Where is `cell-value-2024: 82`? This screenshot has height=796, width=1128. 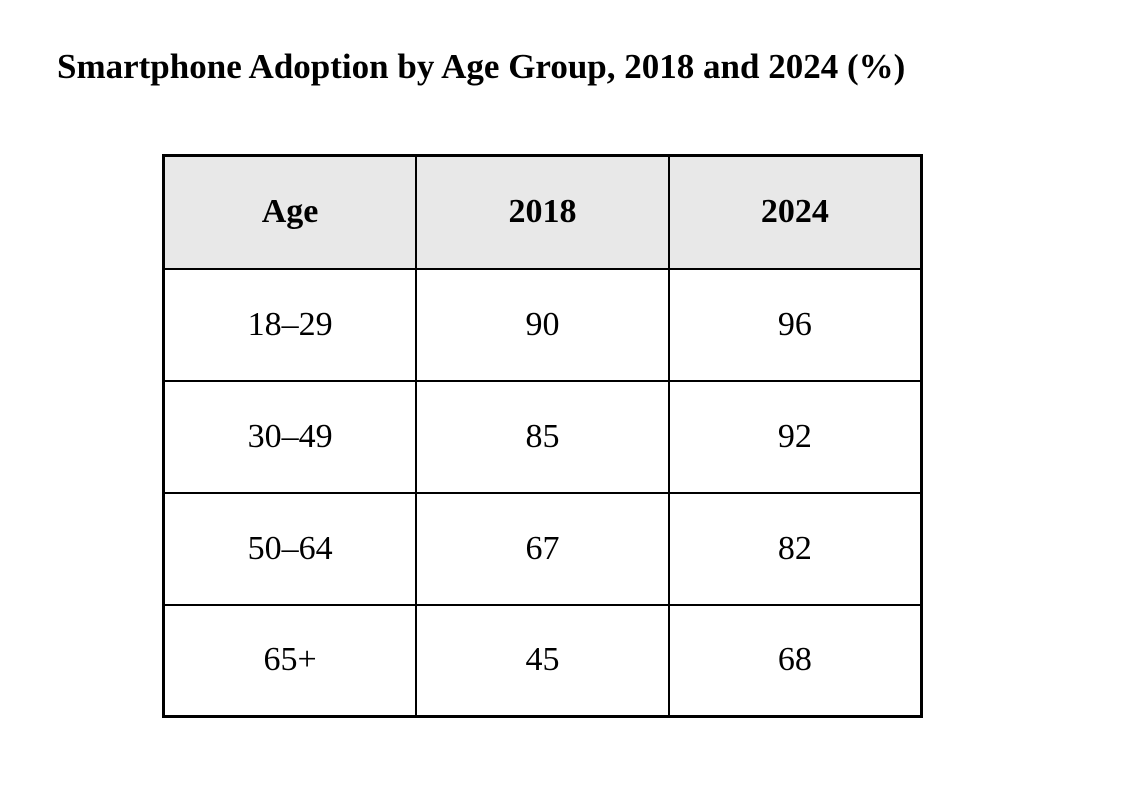 cell-value-2024: 82 is located at coordinates (795, 548).